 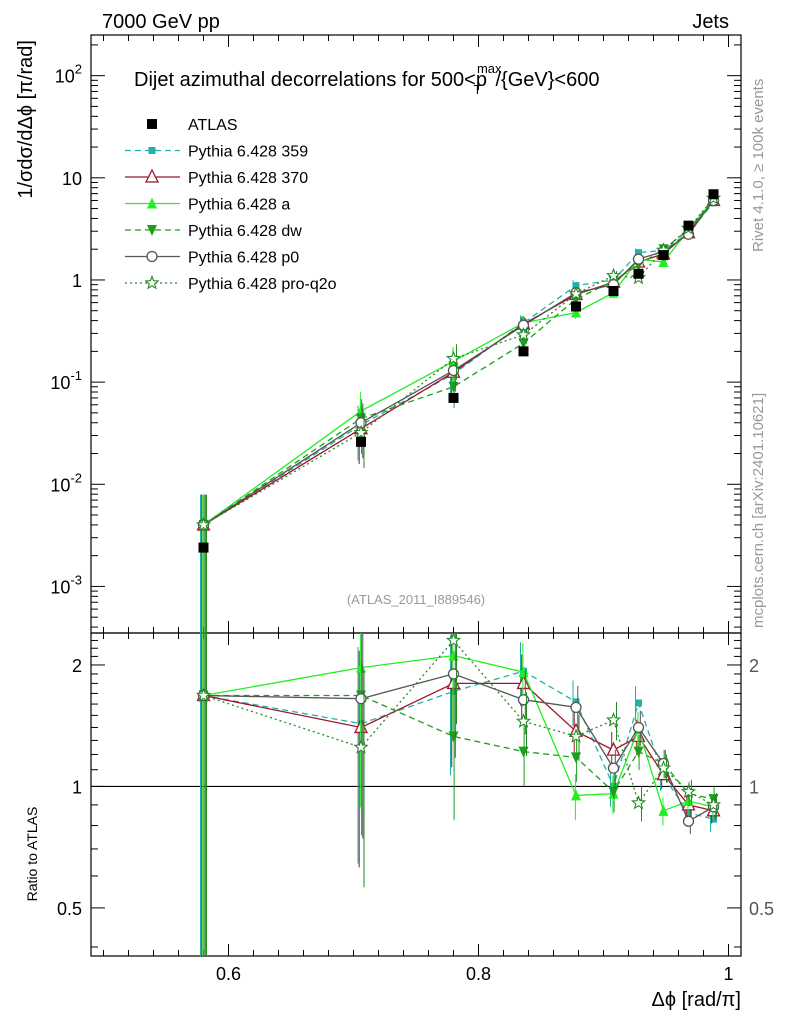 What do you see at coordinates (248, 152) in the screenshot?
I see `legend-label: Pythia 6.428 359` at bounding box center [248, 152].